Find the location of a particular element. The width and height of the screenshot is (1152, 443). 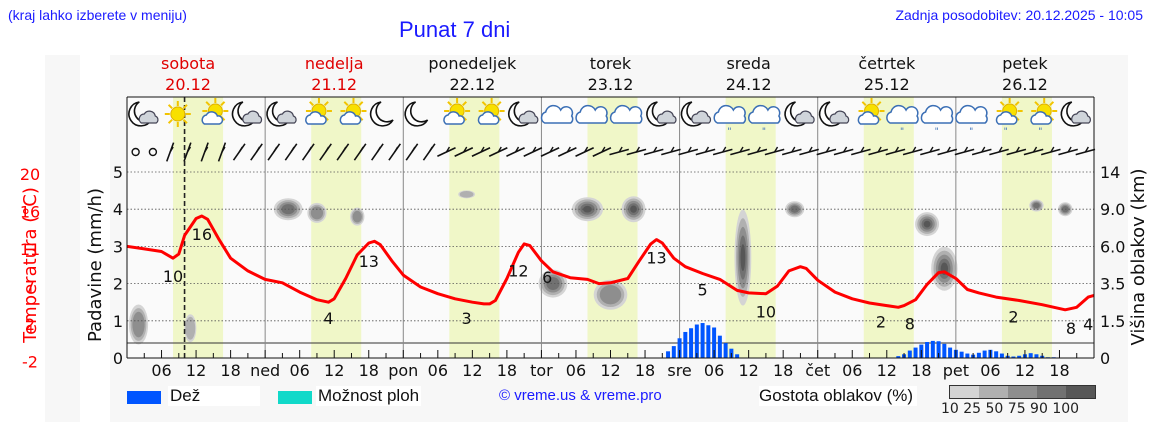

legend-storm-label: Možnost ploh is located at coordinates (369, 396).